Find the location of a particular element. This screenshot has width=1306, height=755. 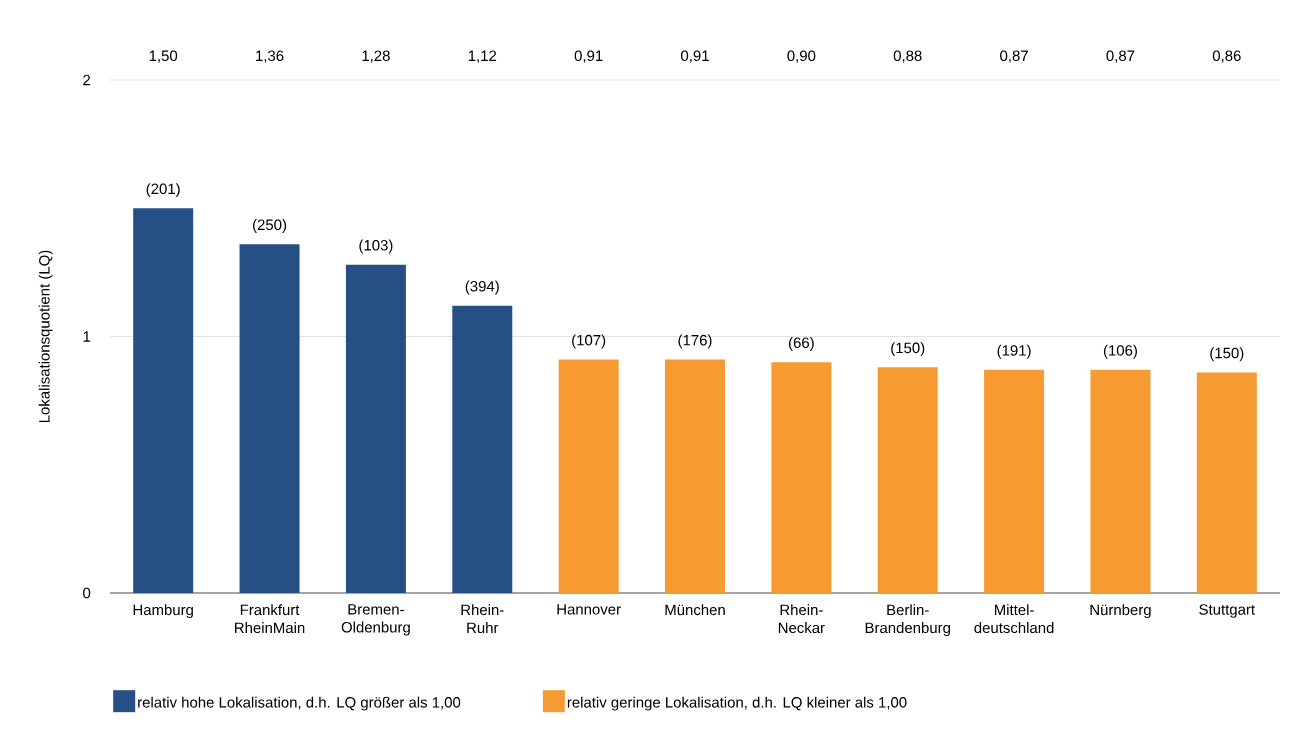

x-tick-label: Nürnberg is located at coordinates (1120, 611).